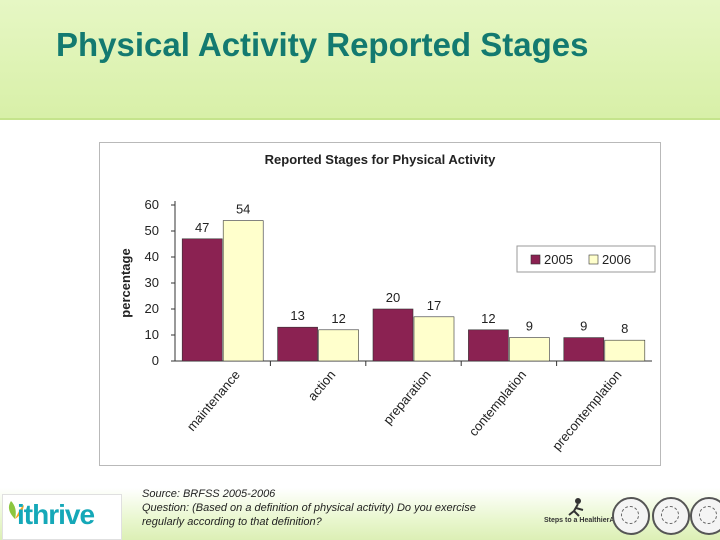 The image size is (720, 540). What do you see at coordinates (529, 349) in the screenshot?
I see `bar-2006-contemplation` at bounding box center [529, 349].